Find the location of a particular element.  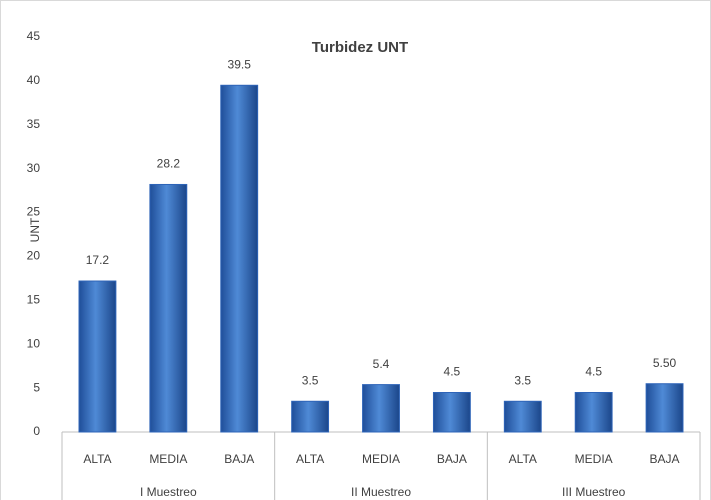

y-tick-label: 45 is located at coordinates (34, 36).